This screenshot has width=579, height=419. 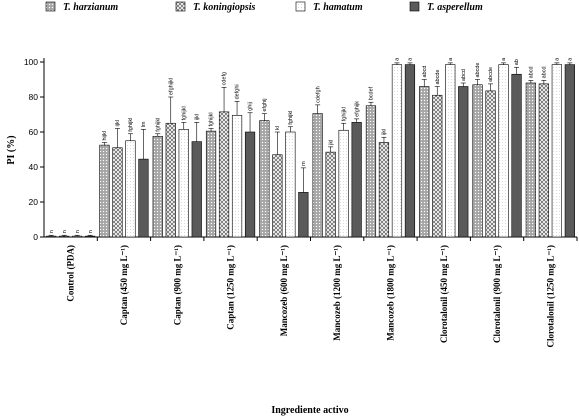 I want to click on significance-label: lm, so click(x=144, y=124).